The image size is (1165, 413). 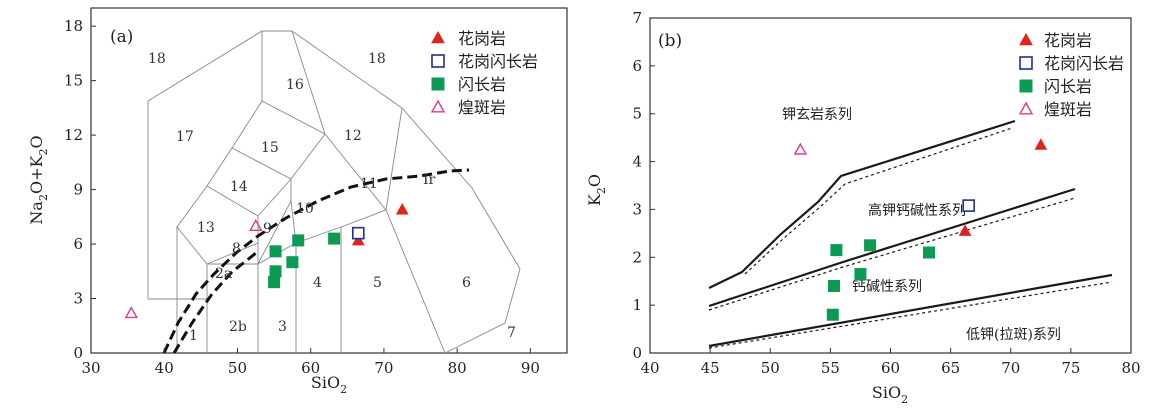 I want to click on low-k-boundary-alt, so click(x=910, y=315).